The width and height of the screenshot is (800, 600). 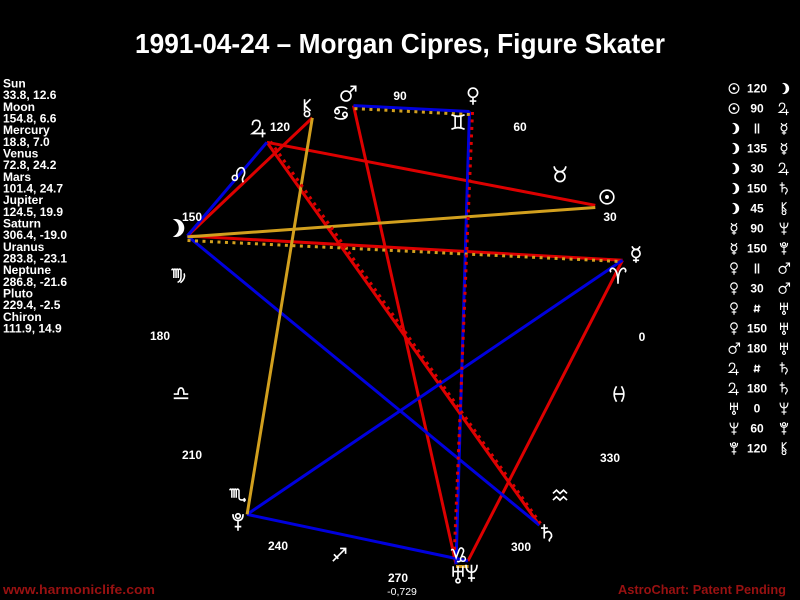 What do you see at coordinates (26, 142) in the screenshot?
I see `svg-text: 18.8, 7.0` at bounding box center [26, 142].